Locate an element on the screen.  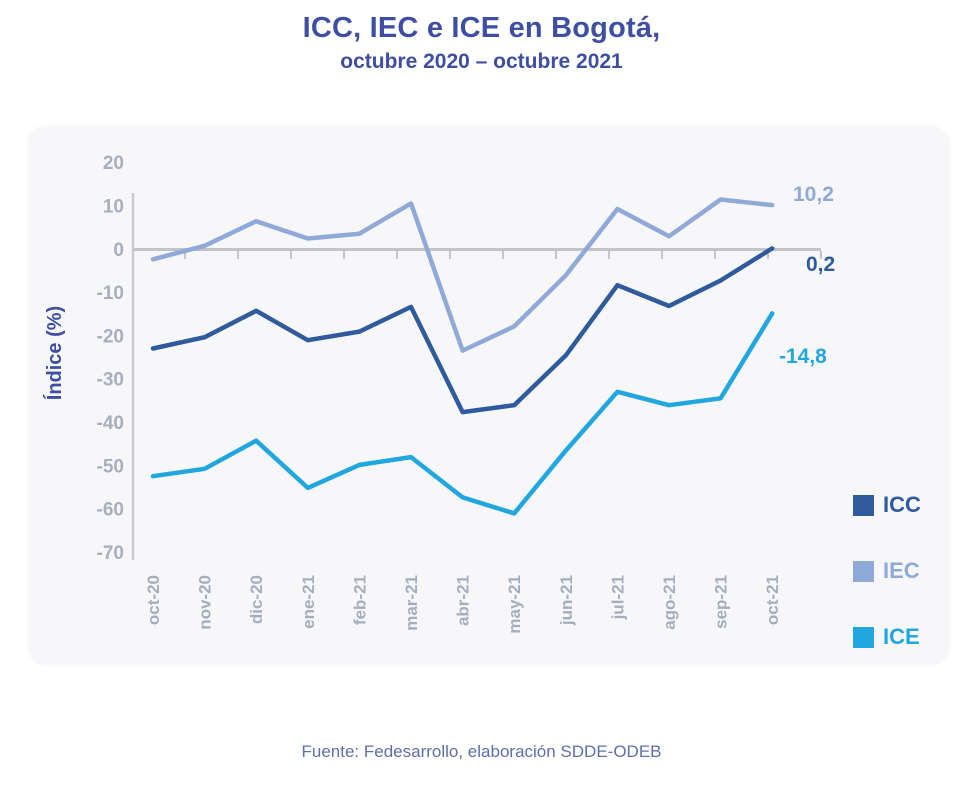
y-axis-title: Índice (%) is located at coordinates (55, 353).